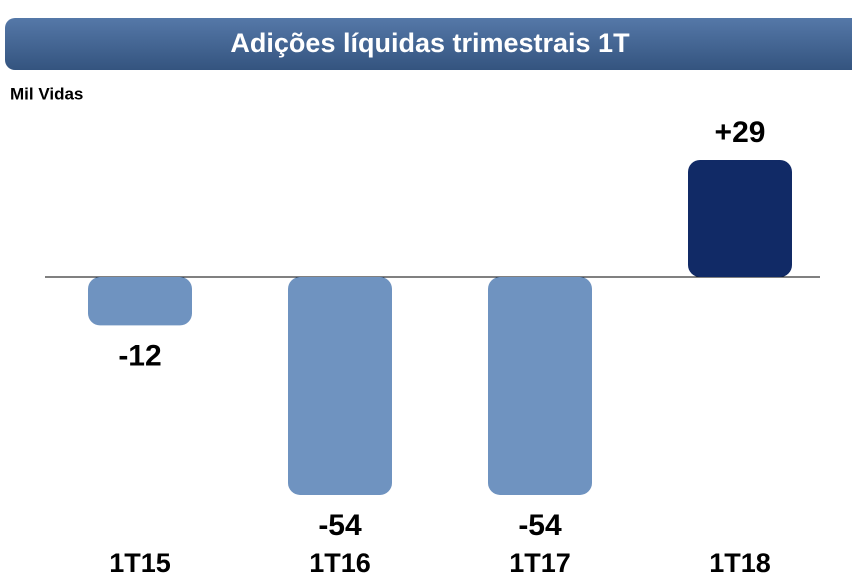  What do you see at coordinates (740, 563) in the screenshot?
I see `x-tick-label: 1T18` at bounding box center [740, 563].